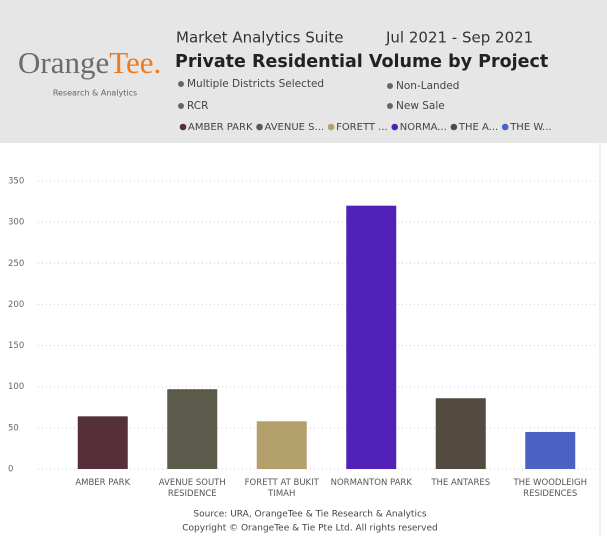  What do you see at coordinates (16, 305) in the screenshot?
I see `y-tick-label: 200` at bounding box center [16, 305].